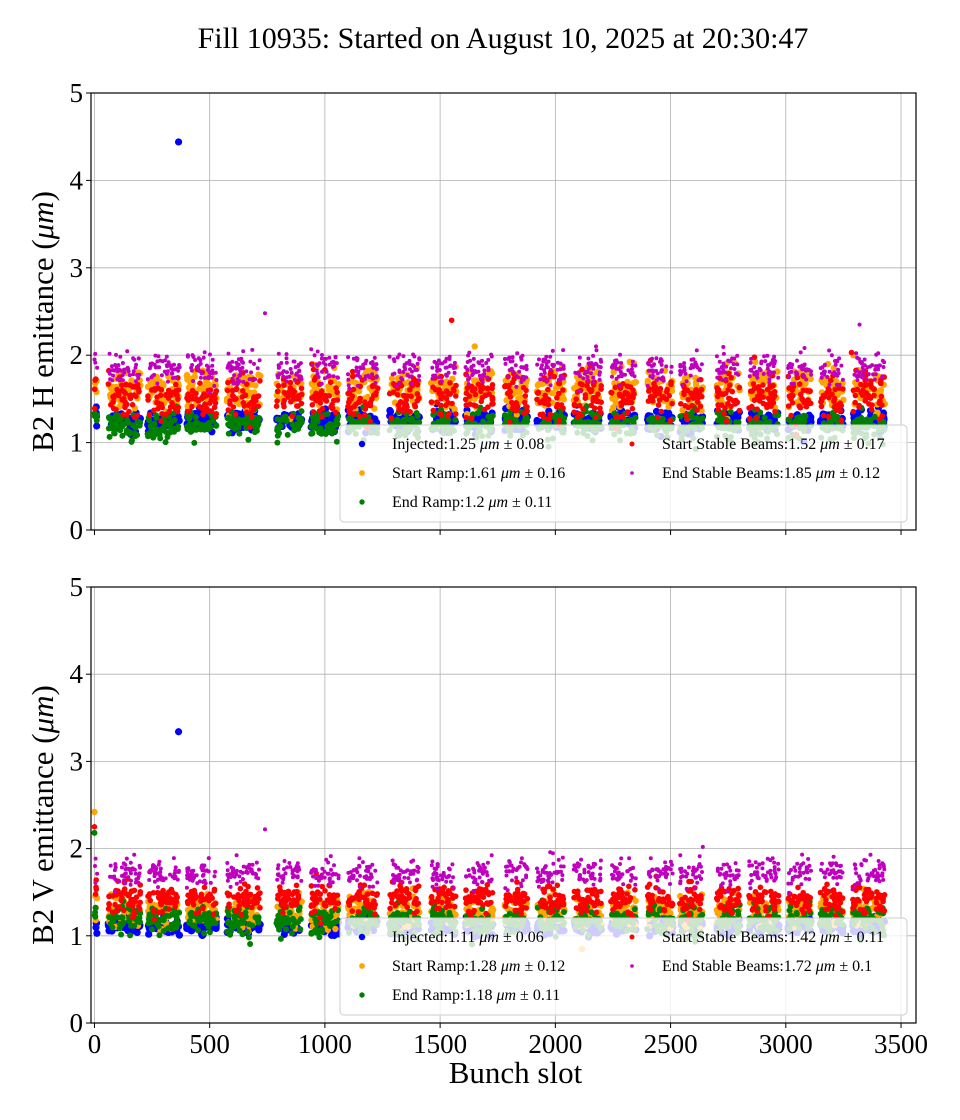 The image size is (960, 1120). What do you see at coordinates (42, 321) in the screenshot?
I see `y-axis-label: B2 H emittance (μm)` at bounding box center [42, 321].